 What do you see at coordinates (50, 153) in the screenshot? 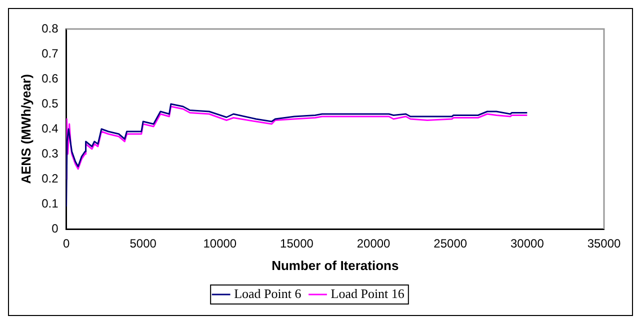
I see `y-tick-label: 0.3` at bounding box center [50, 153].